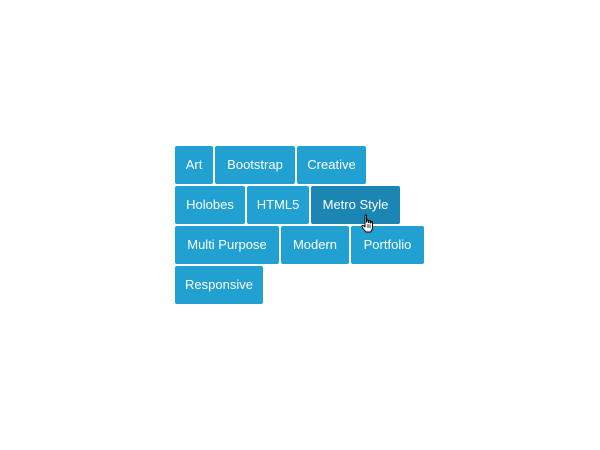  Describe the element at coordinates (278, 205) in the screenshot. I see `tag-html5: HTML5` at that location.